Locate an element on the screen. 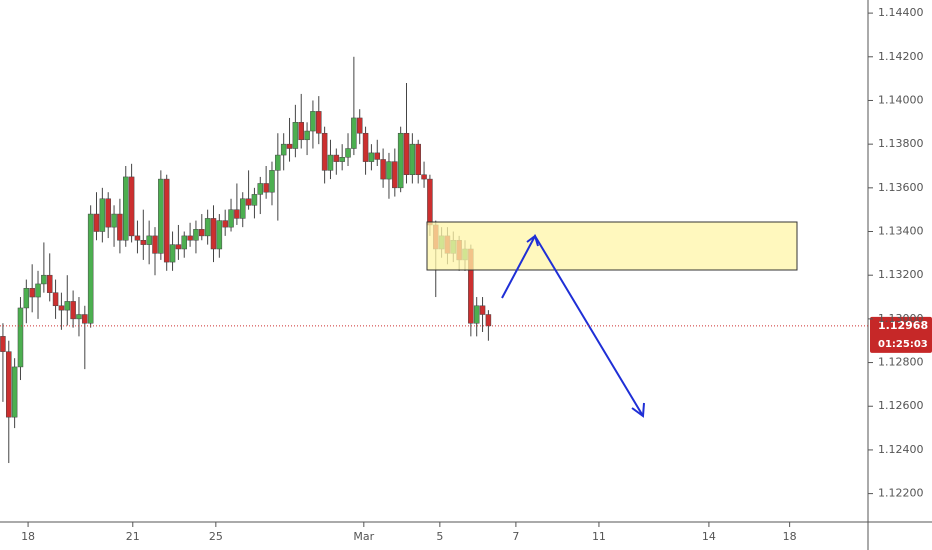 Image resolution: width=932 pixels, height=550 pixels. resistance-zone is located at coordinates (612, 246).